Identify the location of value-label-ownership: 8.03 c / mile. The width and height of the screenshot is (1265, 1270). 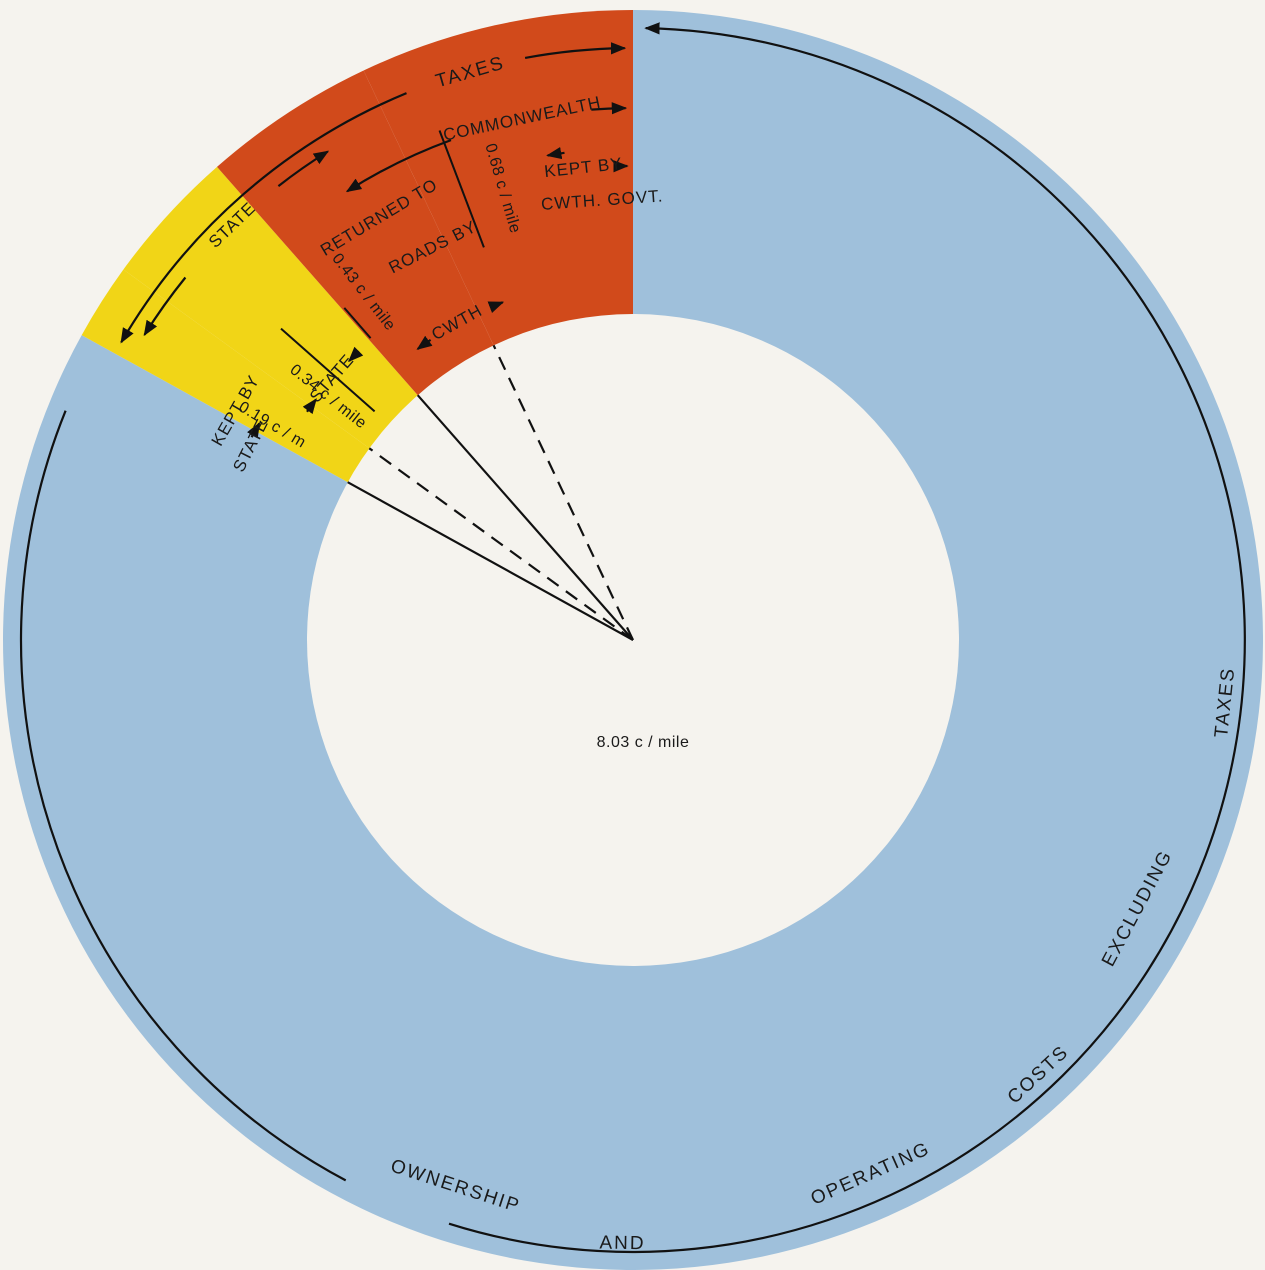
(643, 742).